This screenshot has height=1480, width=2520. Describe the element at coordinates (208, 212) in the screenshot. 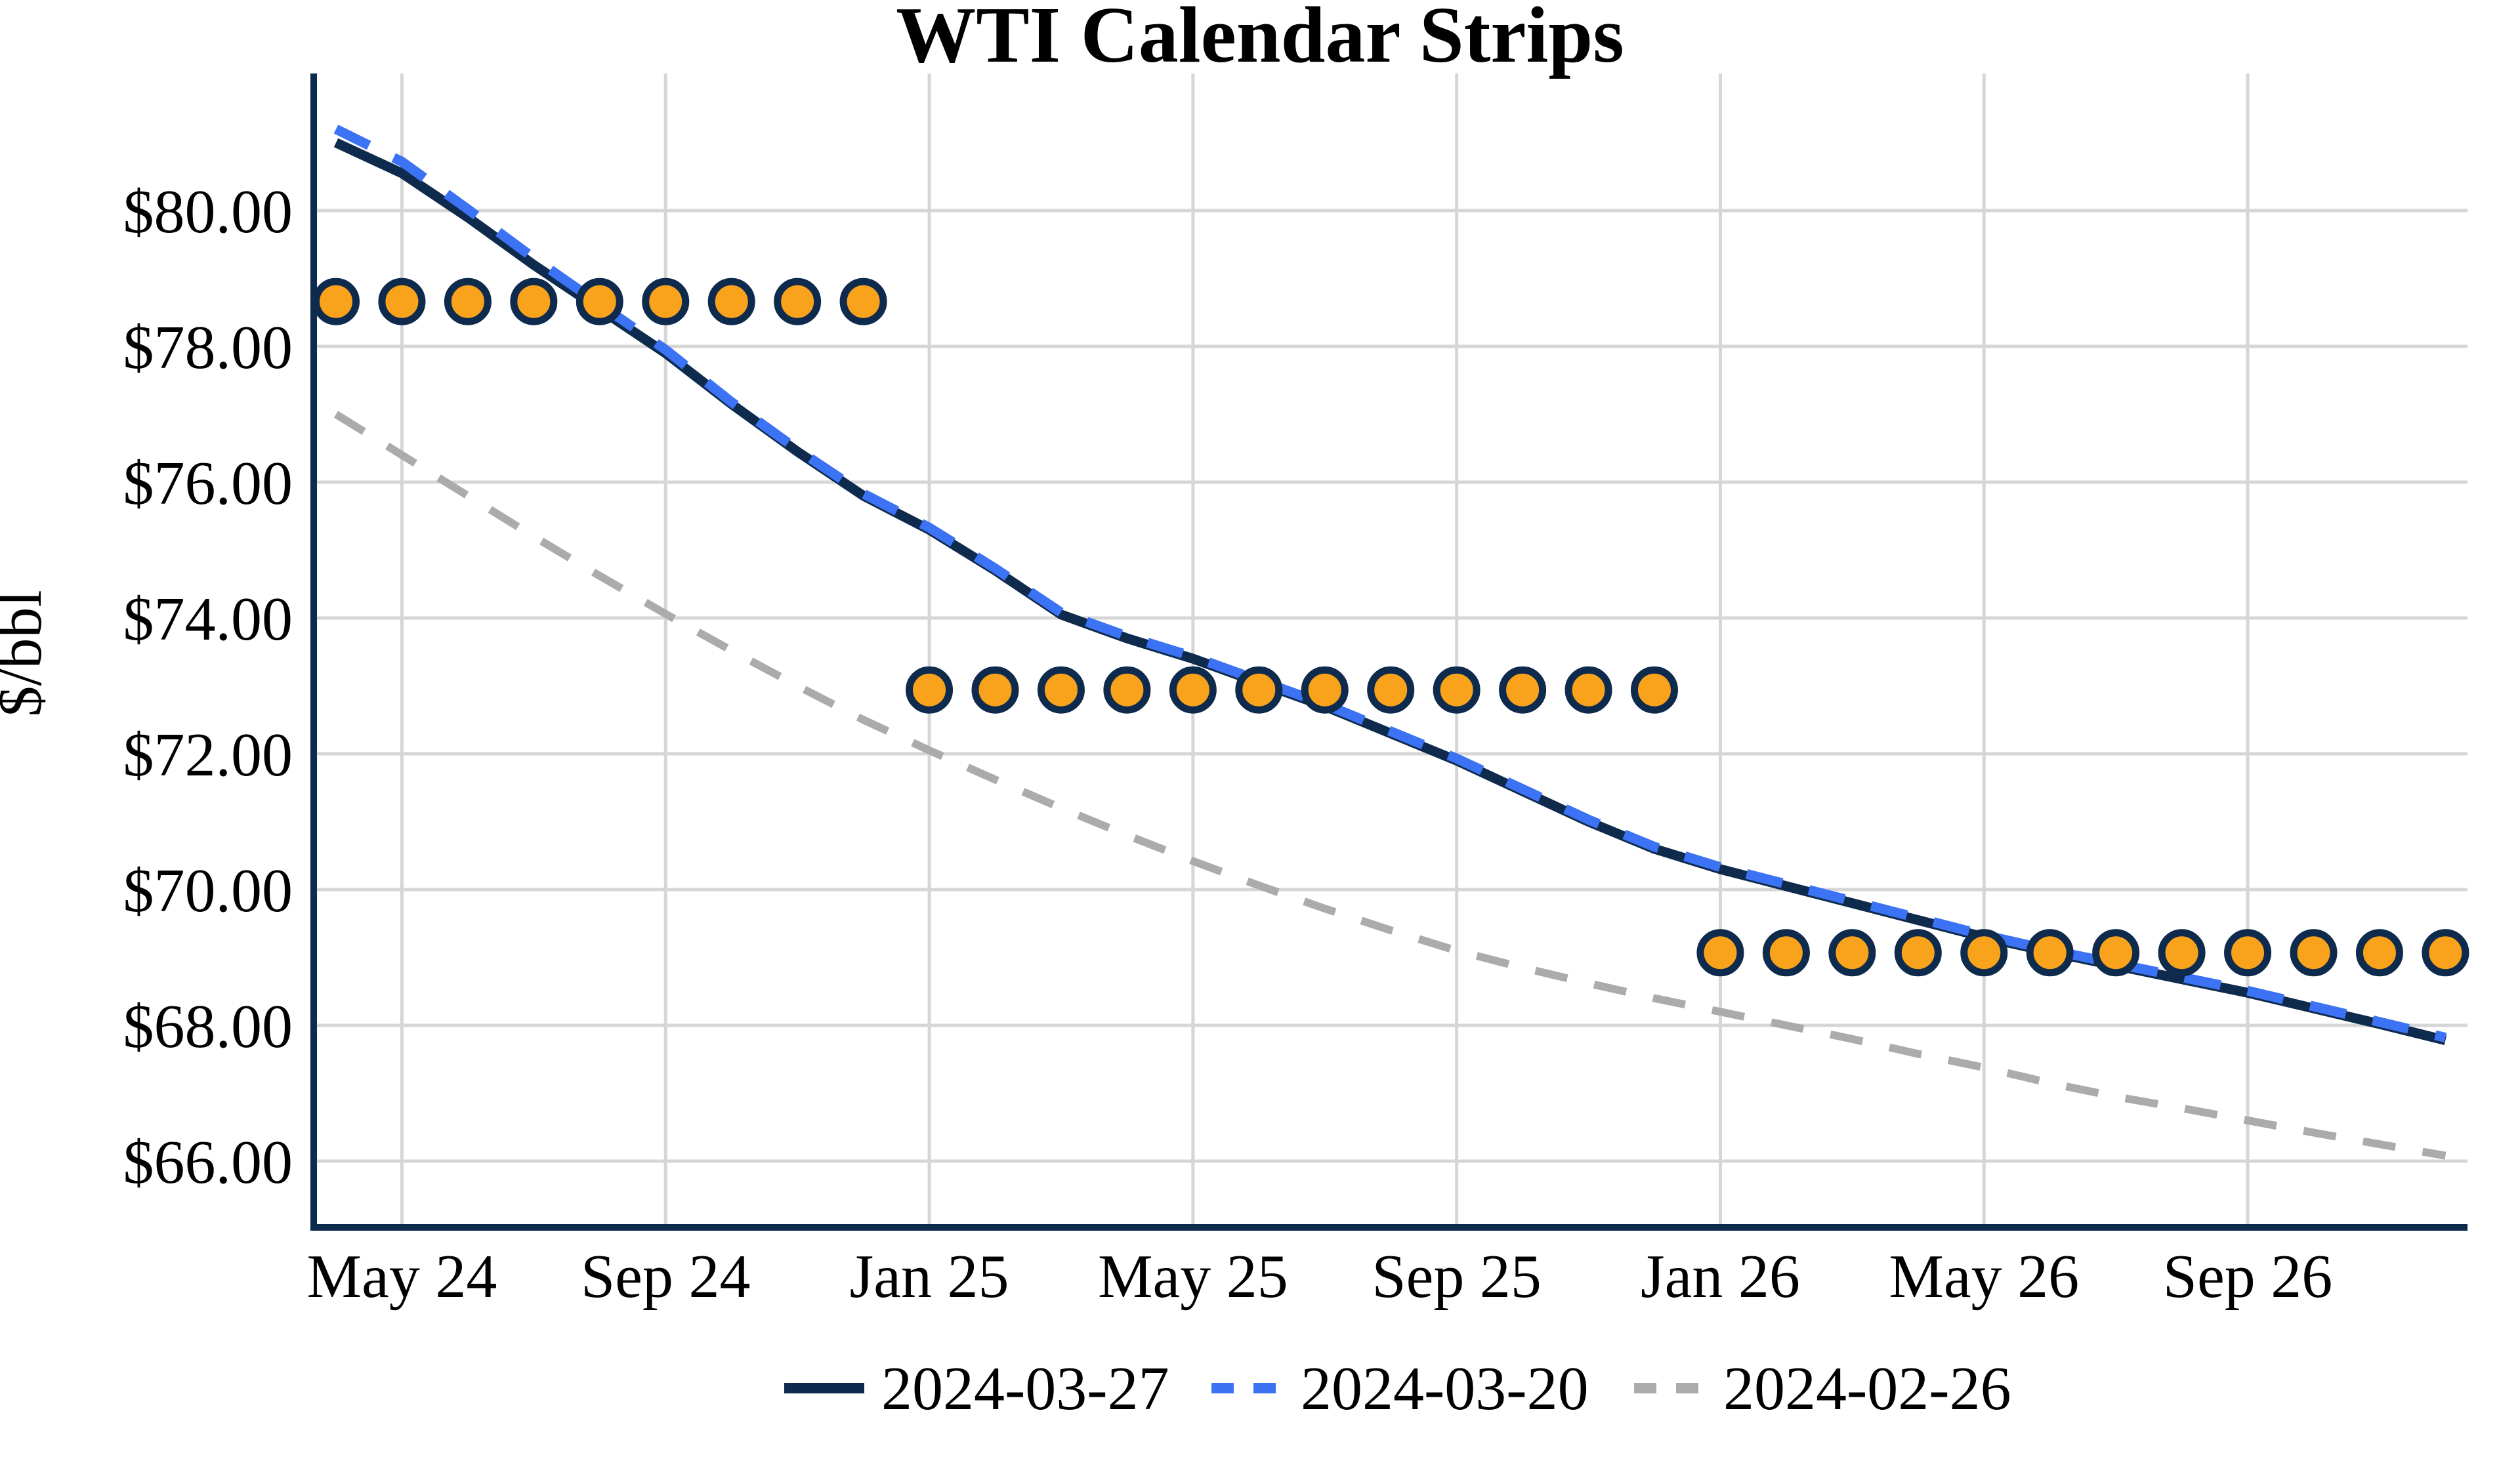

I see `y-tick-label: $80.00` at that location.